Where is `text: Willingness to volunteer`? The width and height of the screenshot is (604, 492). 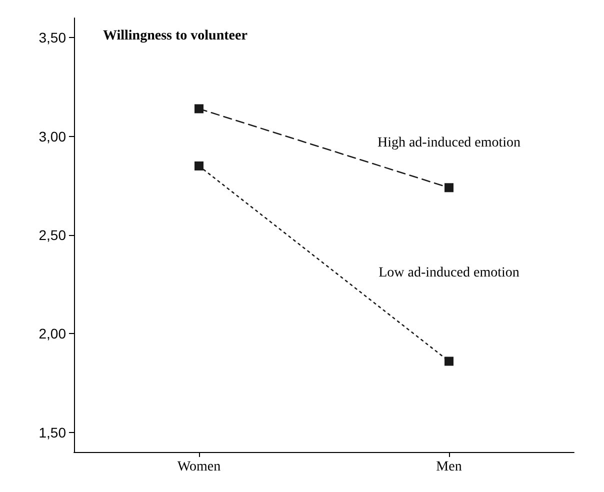 text: Willingness to volunteer is located at coordinates (175, 36).